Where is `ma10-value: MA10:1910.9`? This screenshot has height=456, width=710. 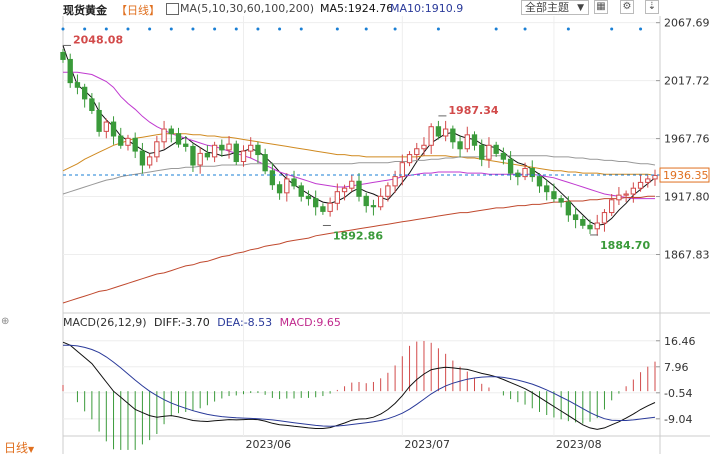 ma10-value: MA10:1910.9 is located at coordinates (427, 8).